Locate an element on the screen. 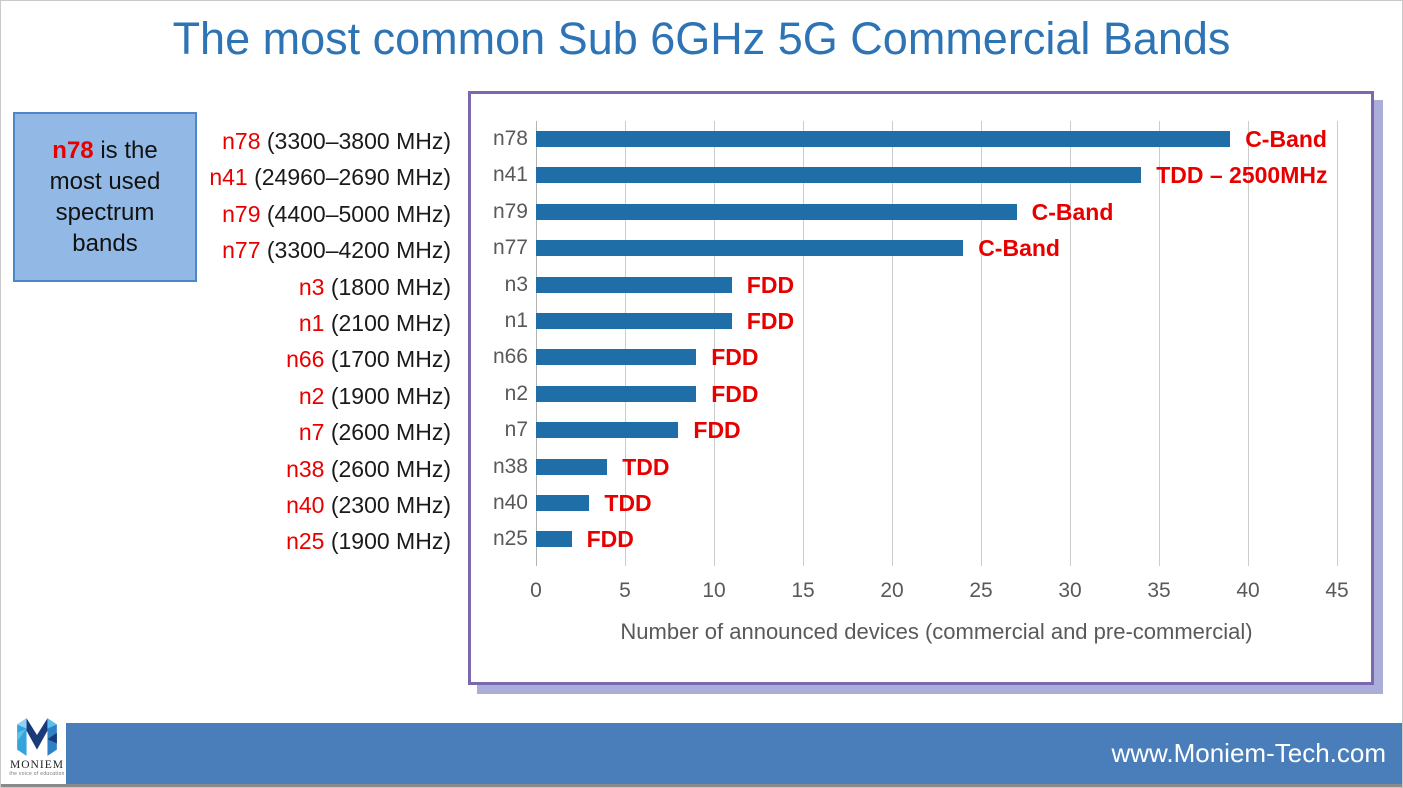  chart-row: n3 FDD is located at coordinates (921, 285).